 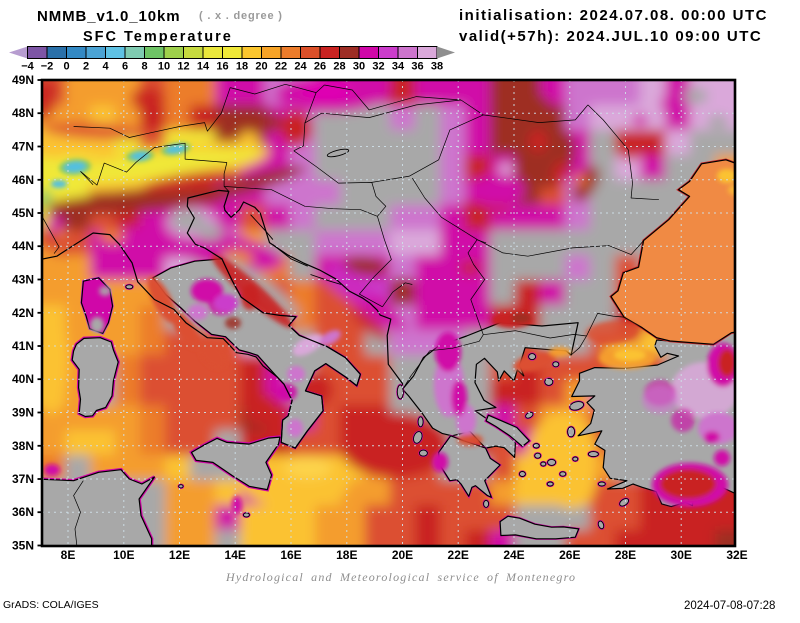 What do you see at coordinates (23, 413) in the screenshot?
I see `svg-text: 39N` at bounding box center [23, 413].